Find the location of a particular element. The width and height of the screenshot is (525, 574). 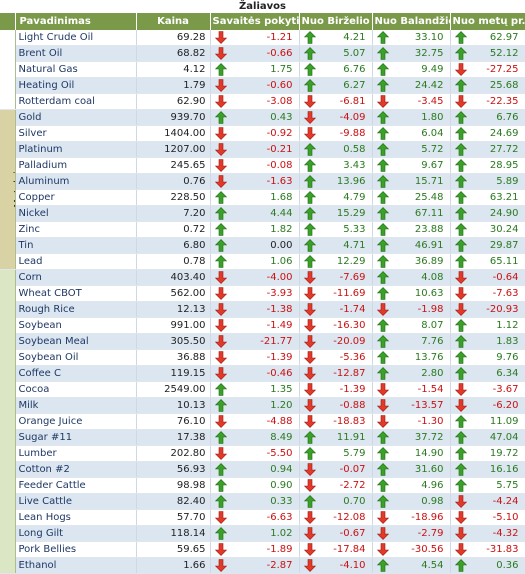

header-name: Pavadinimas is located at coordinates (75, 21).